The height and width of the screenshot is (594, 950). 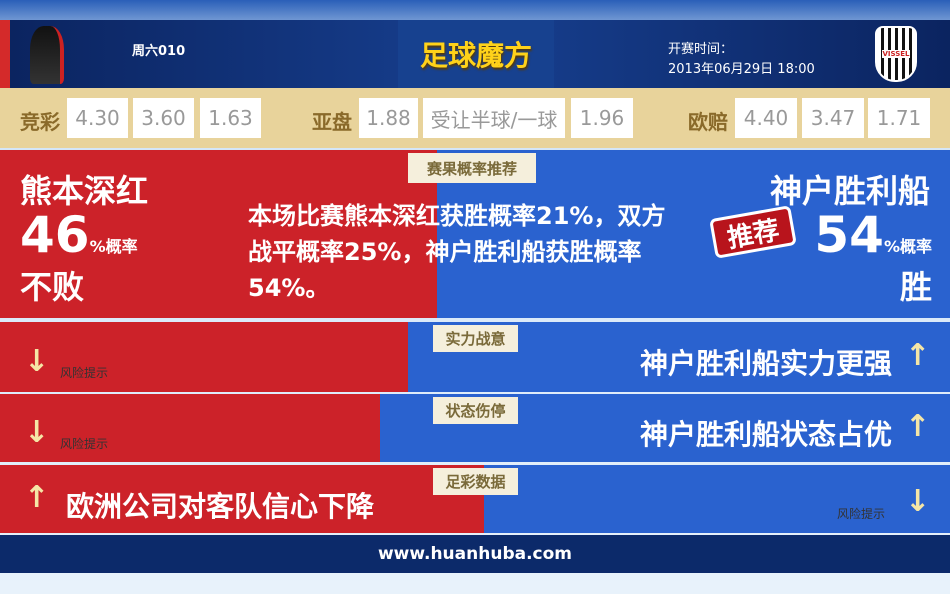 I want to click on away-result: 胜, so click(x=915, y=287).